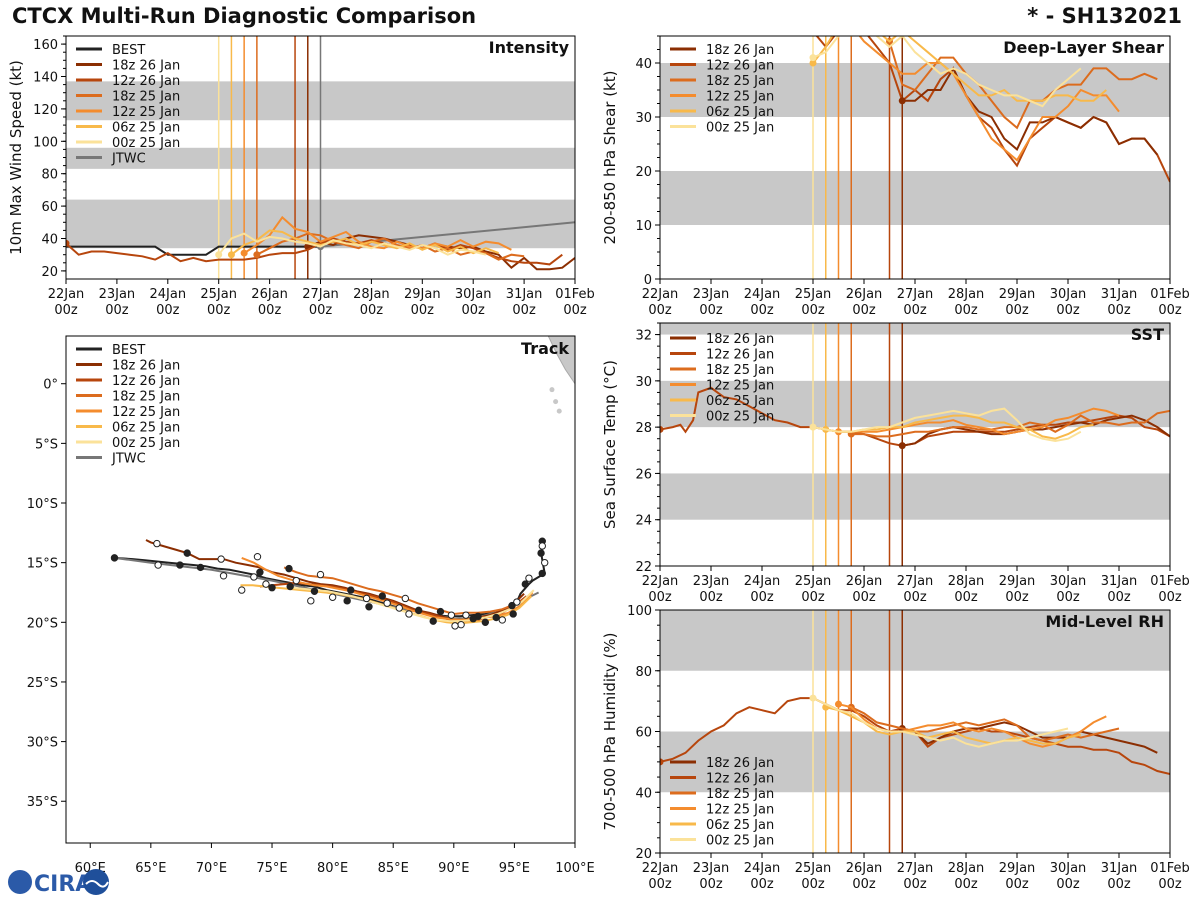  I want to click on globe-icon, so click(20, 882).